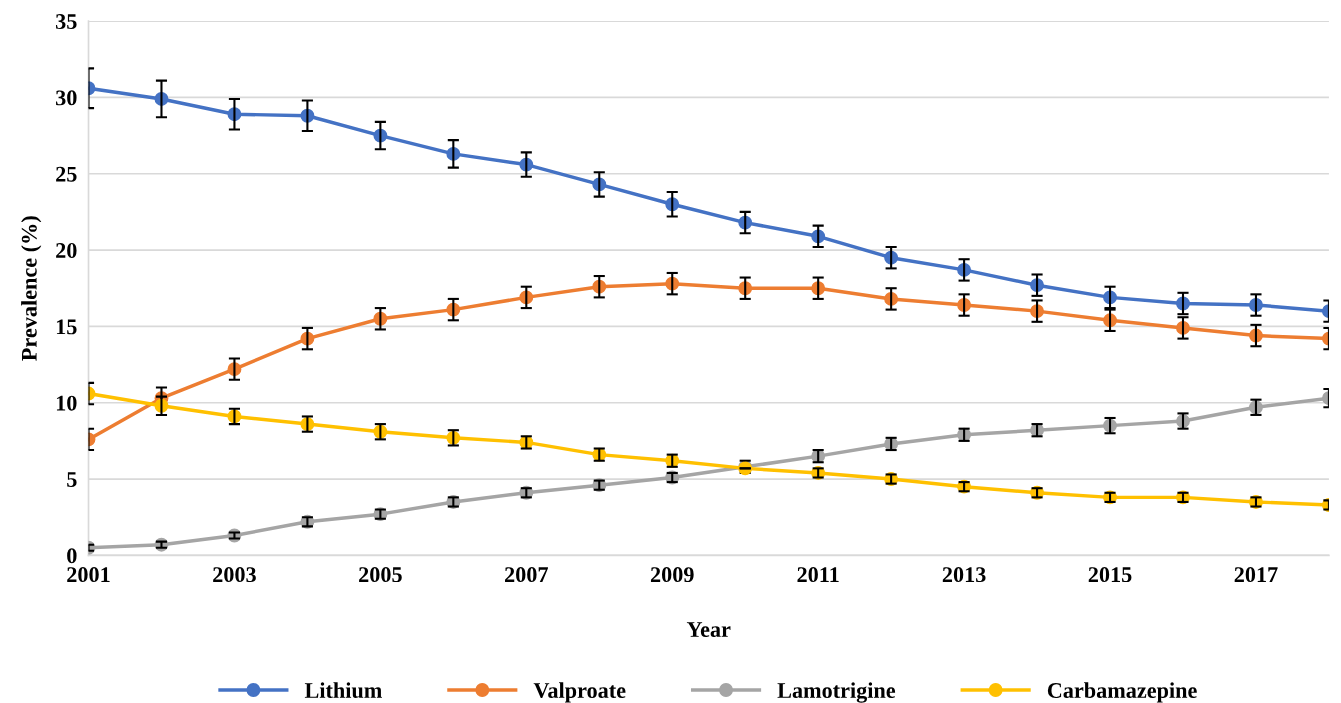 The height and width of the screenshot is (703, 1341). I want to click on x-tick-label: 2011, so click(818, 575).